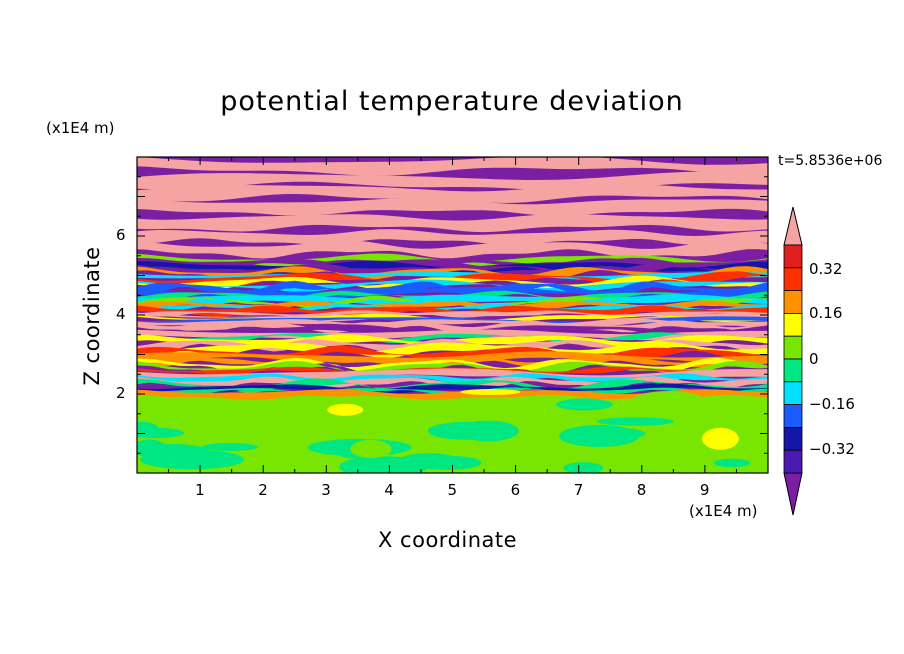 The image size is (904, 654). I want to click on y-tick-label: 6, so click(121, 235).